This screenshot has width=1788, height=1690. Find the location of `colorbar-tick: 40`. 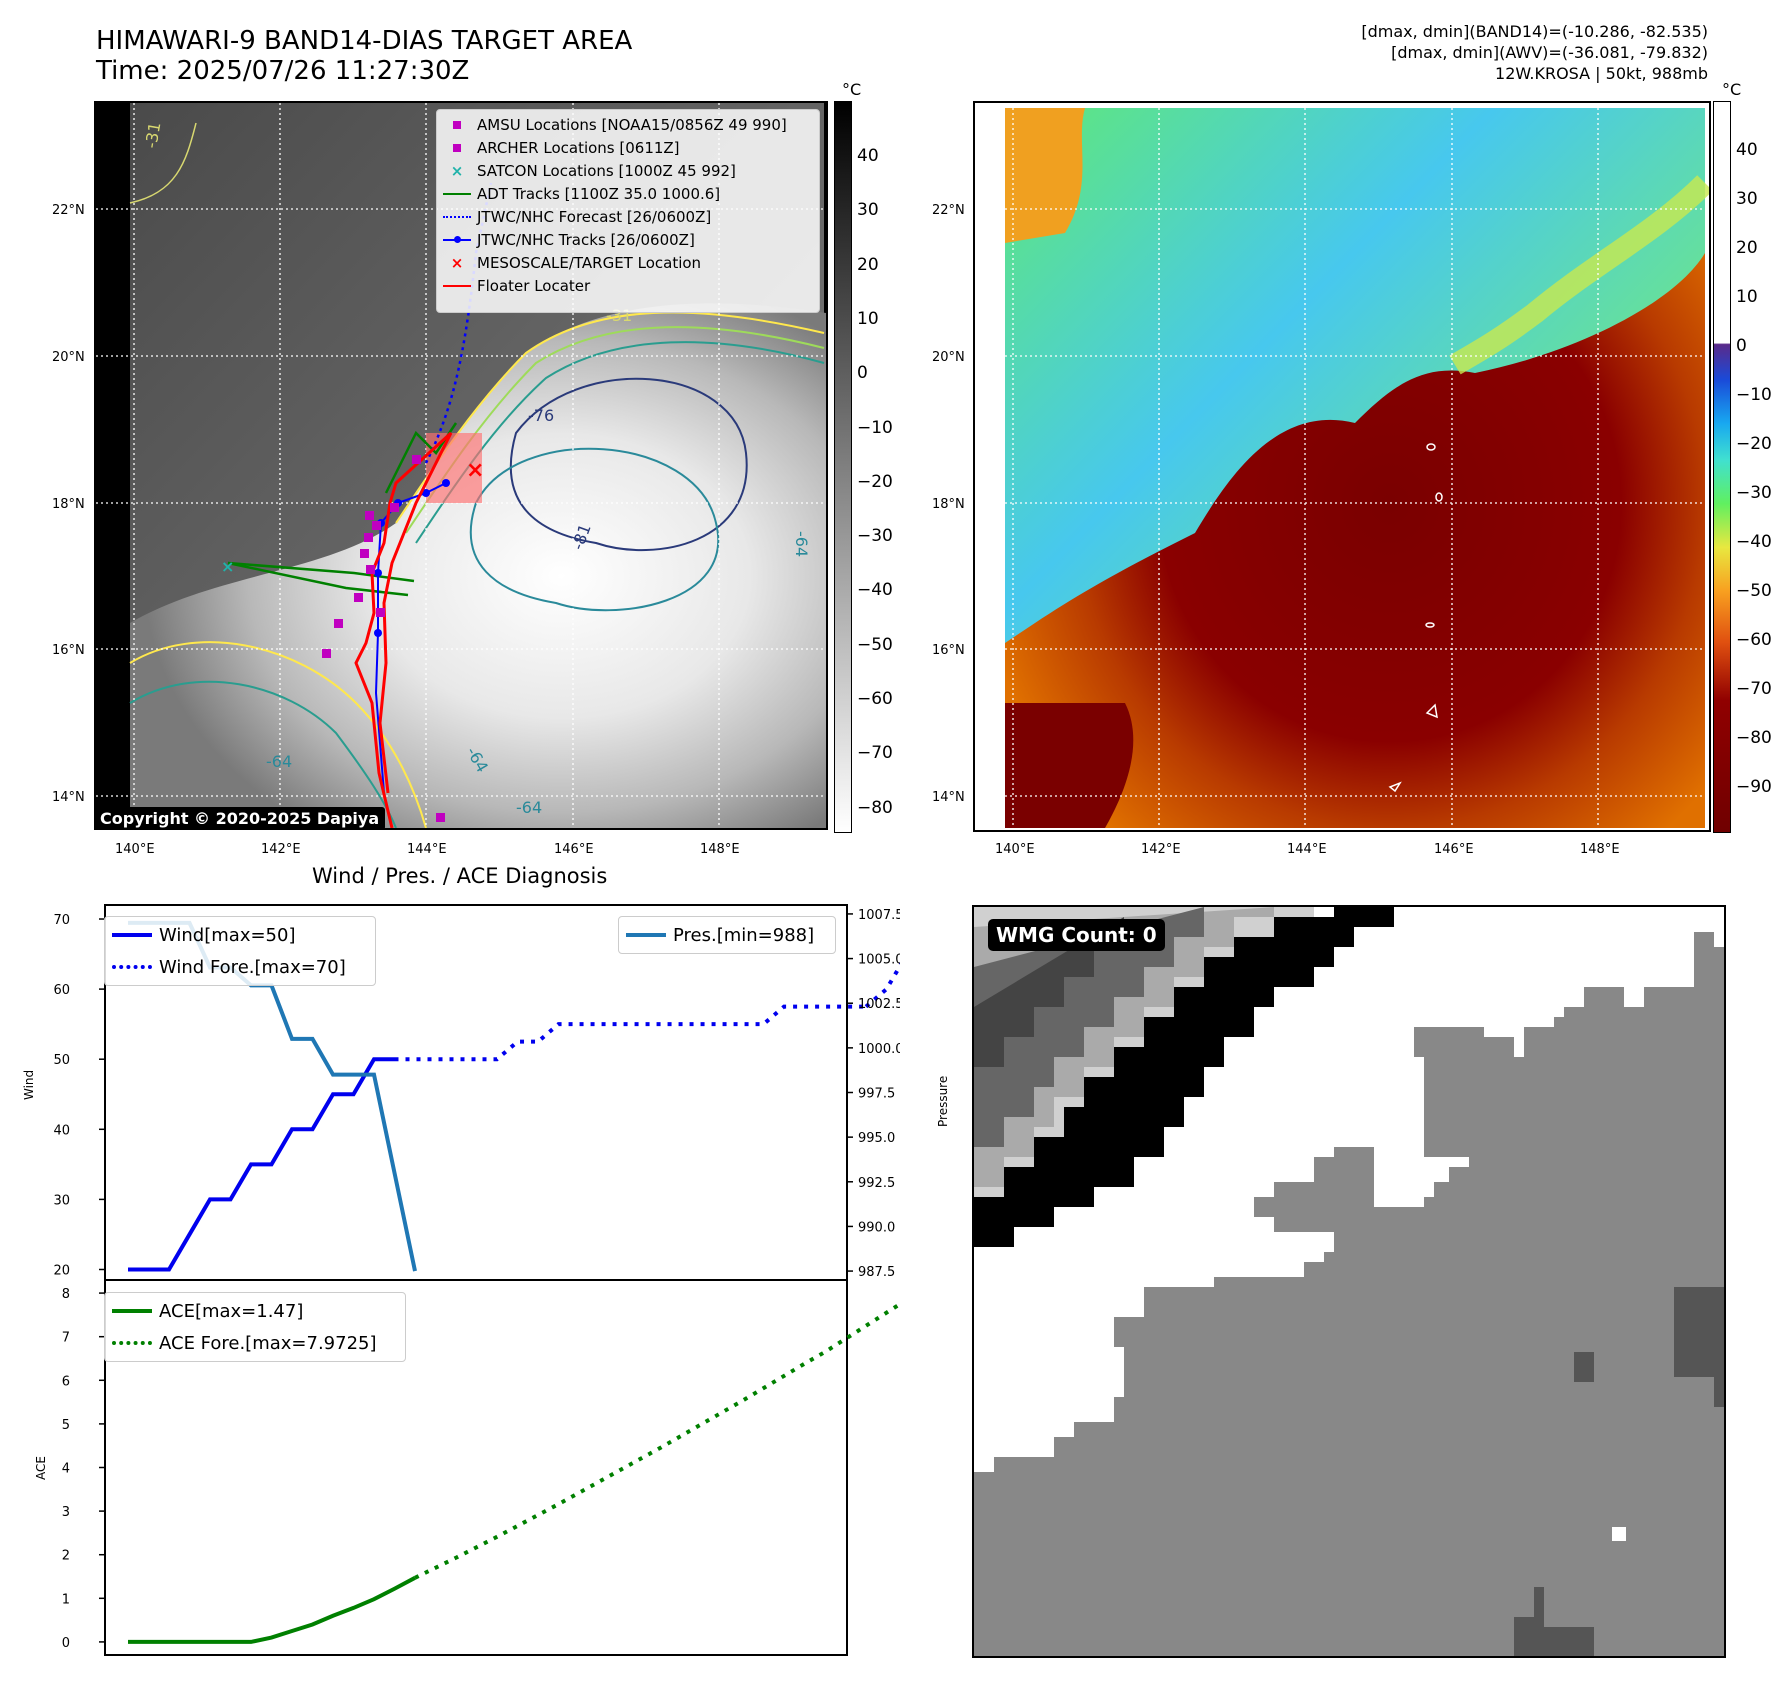

colorbar-tick: 40 is located at coordinates (1747, 150).